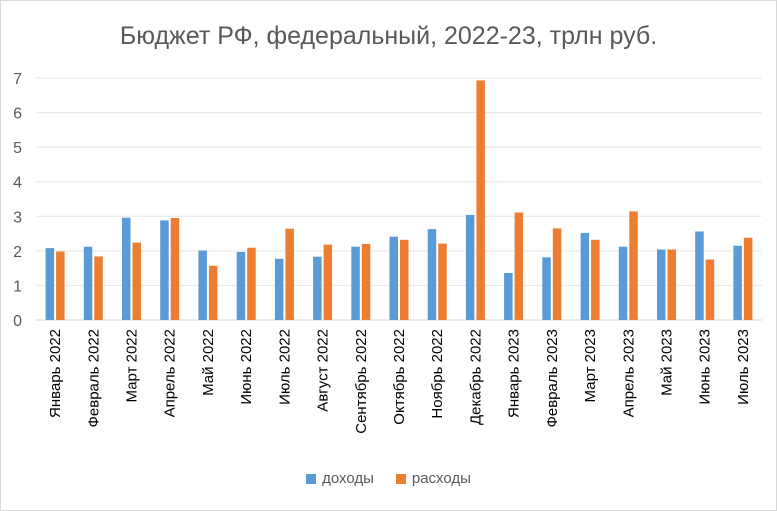 Image resolution: width=777 pixels, height=511 pixels. Describe the element at coordinates (437, 374) in the screenshot. I see `x-tick-label: Ноябрь 2022` at that location.